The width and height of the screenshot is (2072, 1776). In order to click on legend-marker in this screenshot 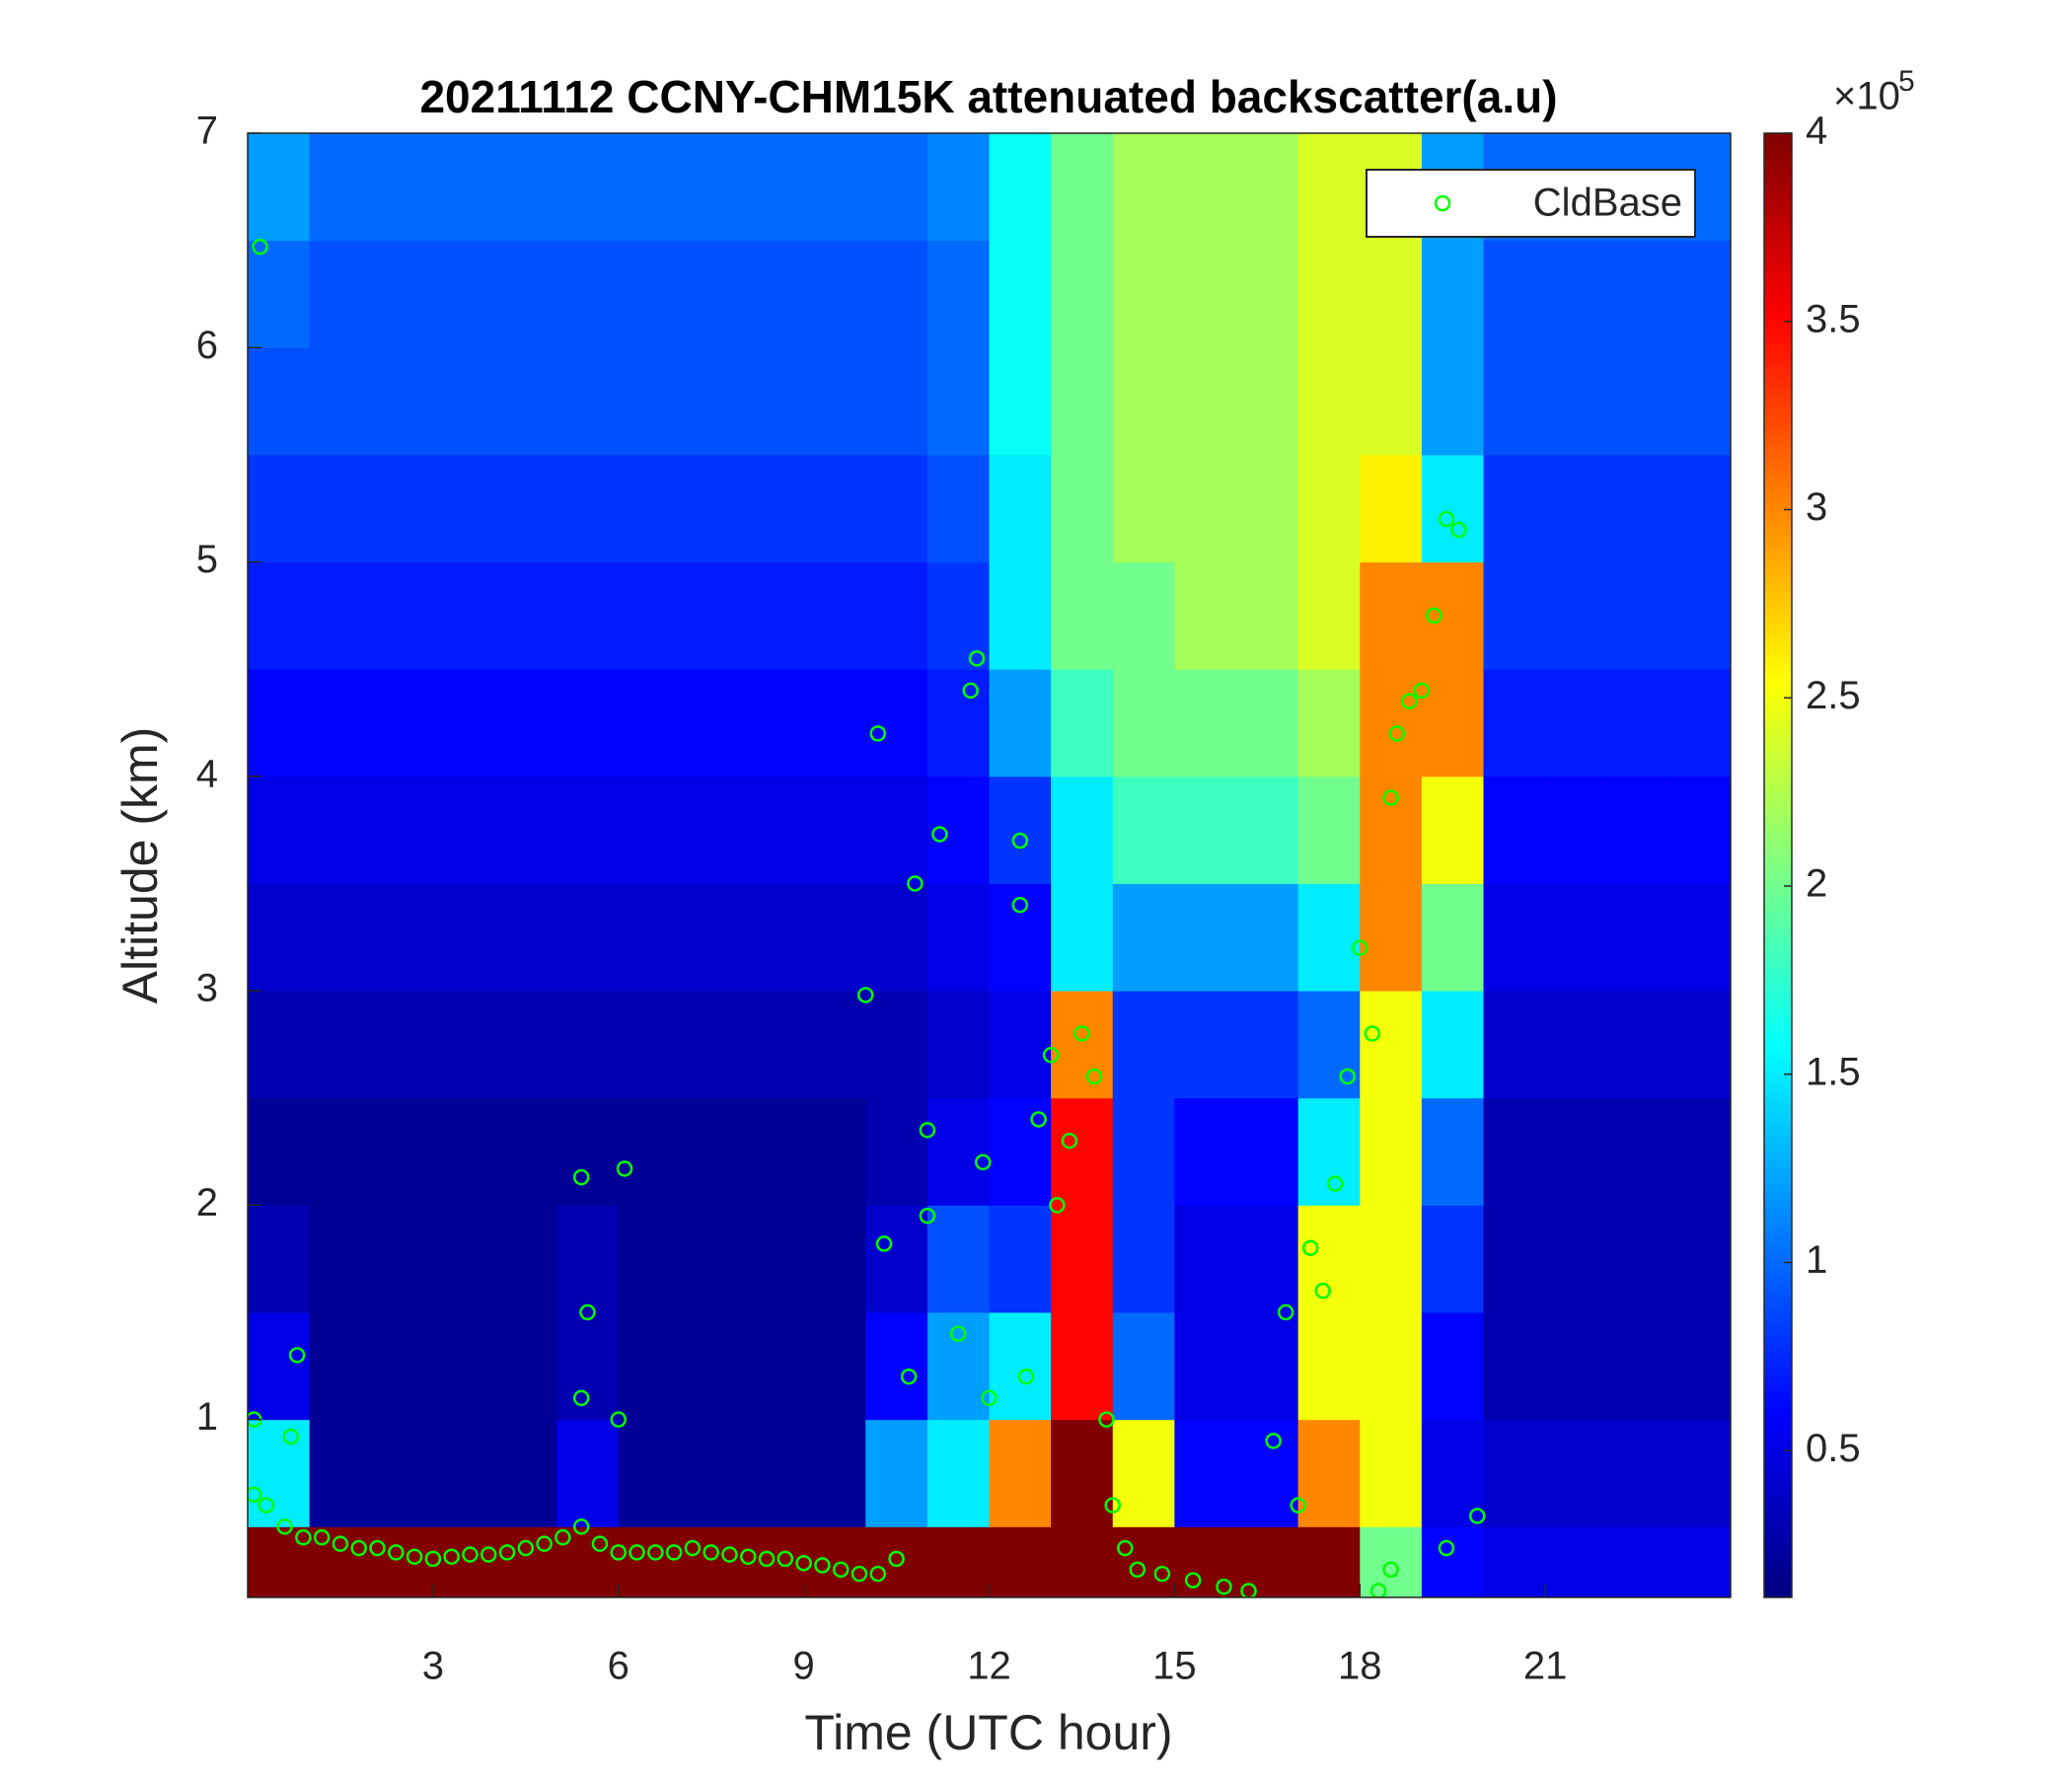, I will do `click(1443, 203)`.